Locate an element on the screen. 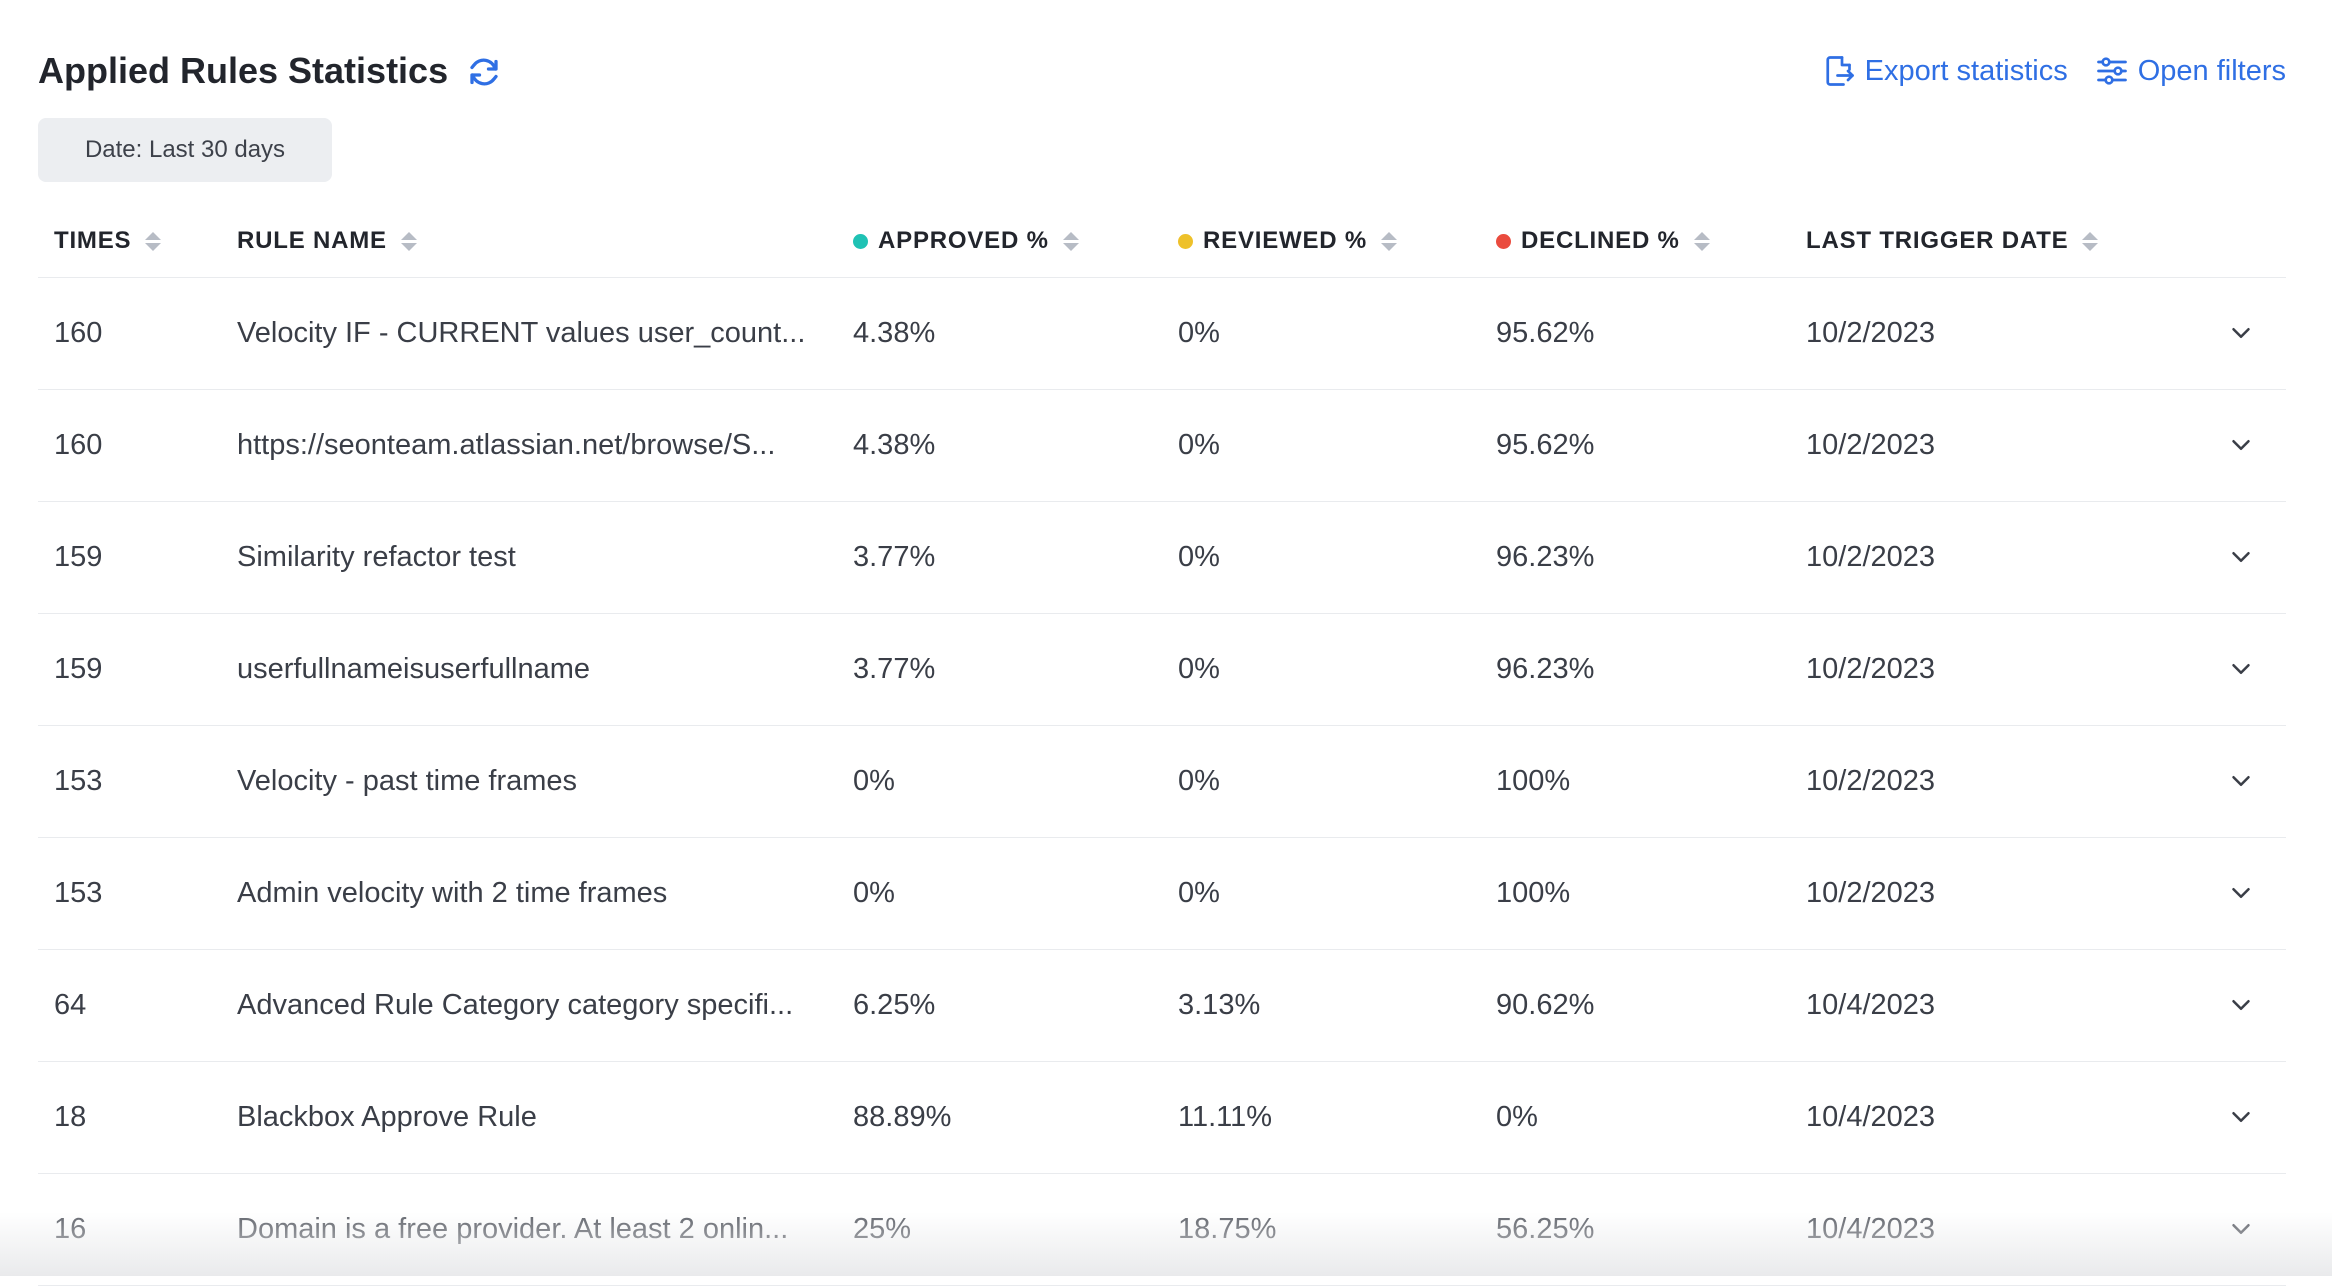  column-header-label: RULE NAME is located at coordinates (312, 240).